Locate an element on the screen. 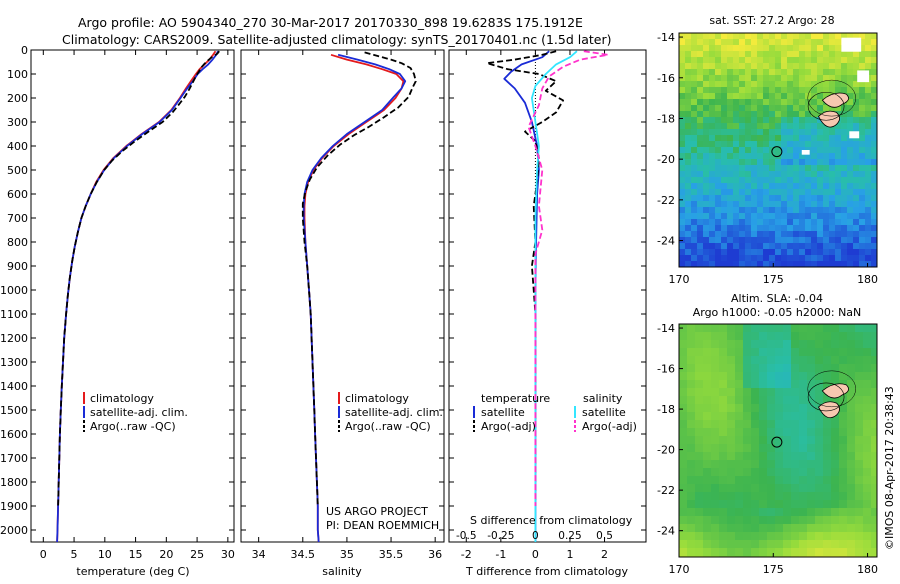 This screenshot has width=900, height=584. argo-profile-marker is located at coordinates (777, 442).